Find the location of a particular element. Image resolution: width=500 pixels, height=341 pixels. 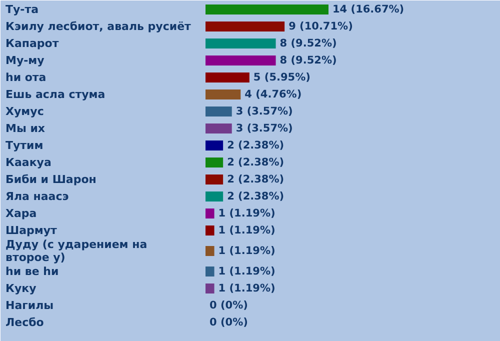

y-tick-label: Кэилу лесбиот, аваль русиёт is located at coordinates (99, 26).